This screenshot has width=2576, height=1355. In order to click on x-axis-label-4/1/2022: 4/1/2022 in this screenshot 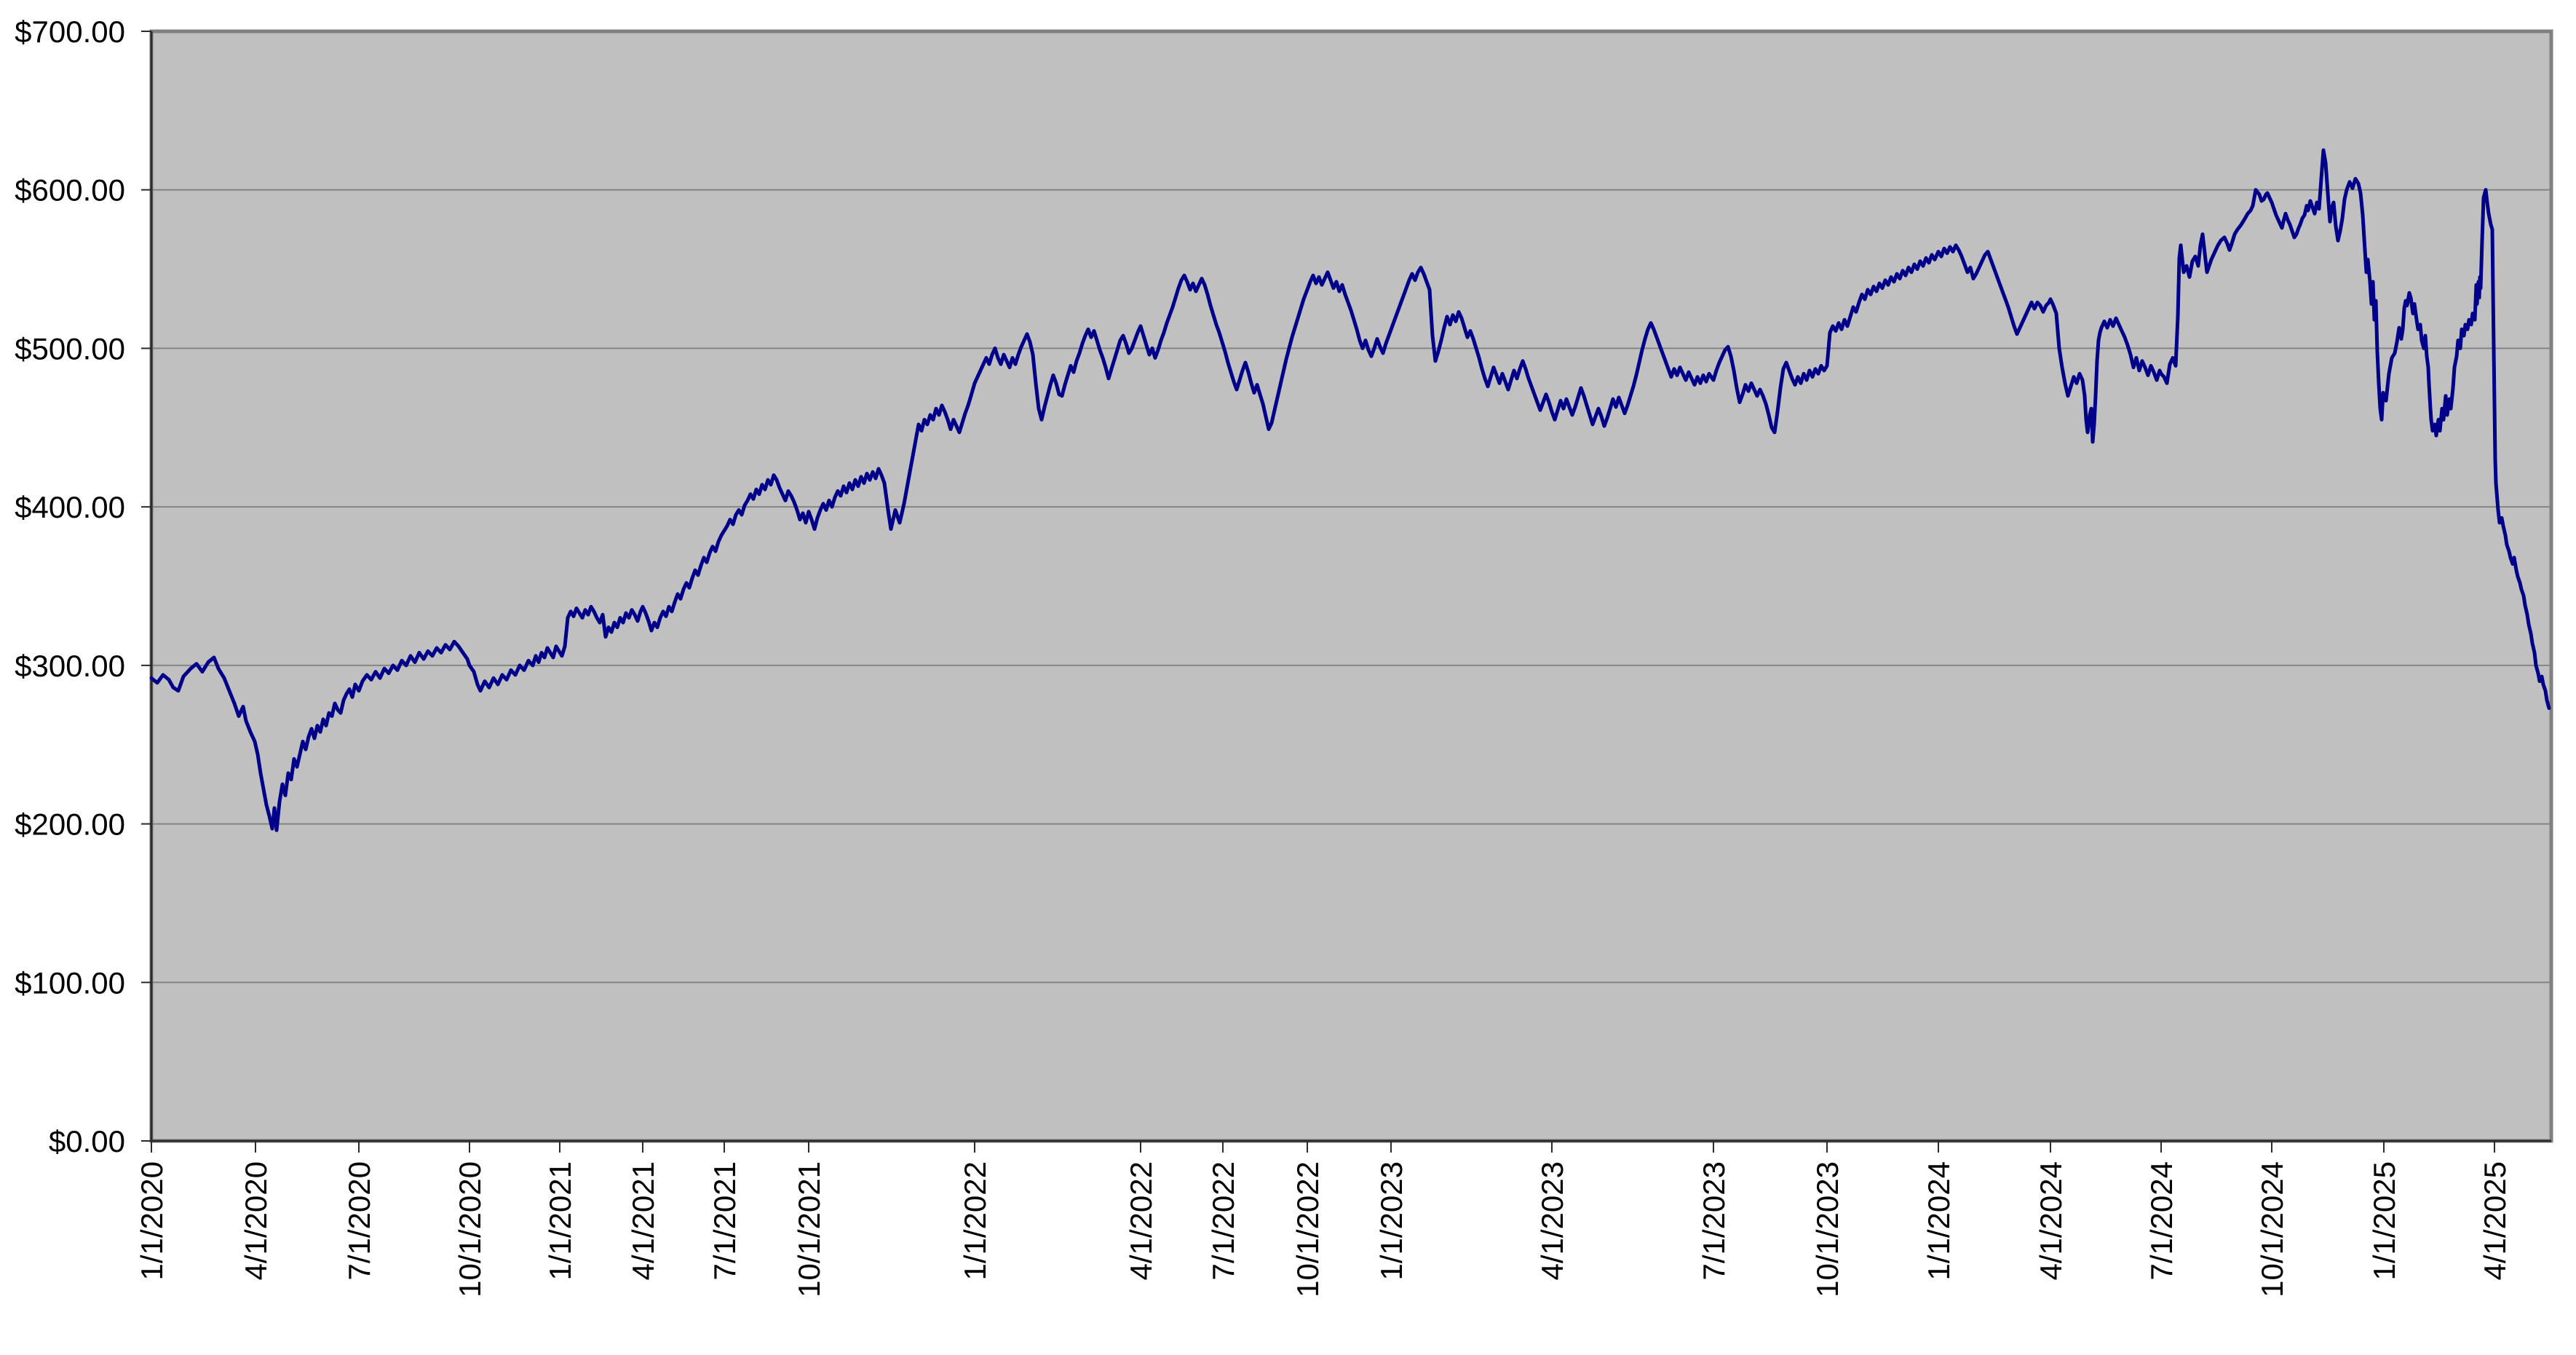, I will do `click(1141, 1221)`.